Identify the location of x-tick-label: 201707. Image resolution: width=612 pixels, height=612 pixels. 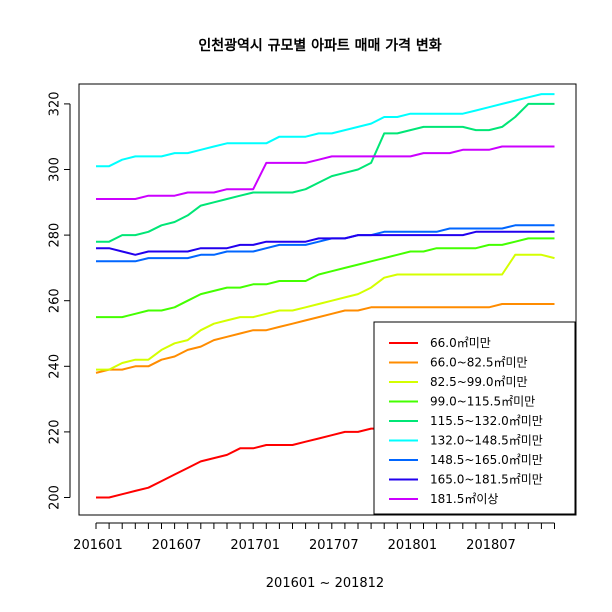
(334, 545).